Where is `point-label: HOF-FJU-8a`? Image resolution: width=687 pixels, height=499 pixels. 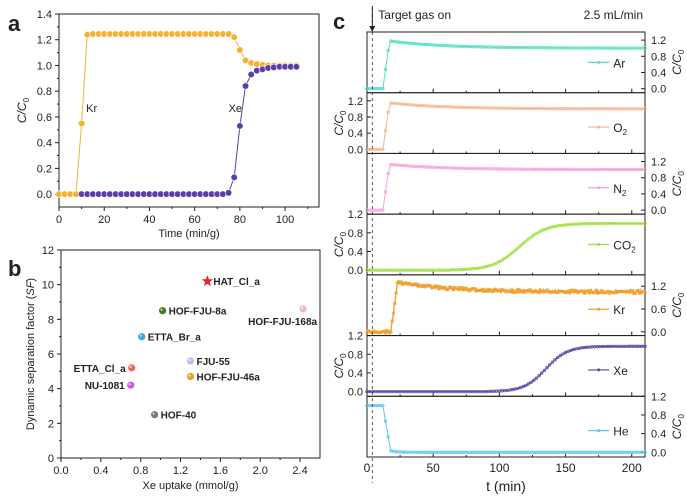 point-label: HOF-FJU-8a is located at coordinates (198, 312).